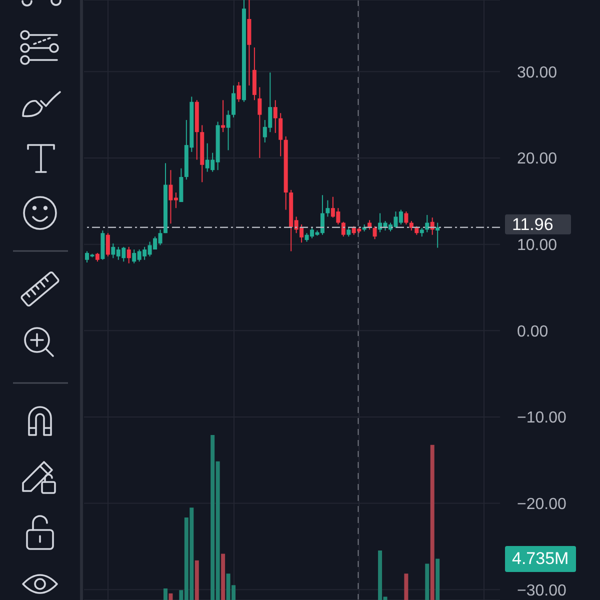 This screenshot has height=600, width=600. Describe the element at coordinates (541, 504) in the screenshot. I see `y-tick-label: −20.00` at that location.